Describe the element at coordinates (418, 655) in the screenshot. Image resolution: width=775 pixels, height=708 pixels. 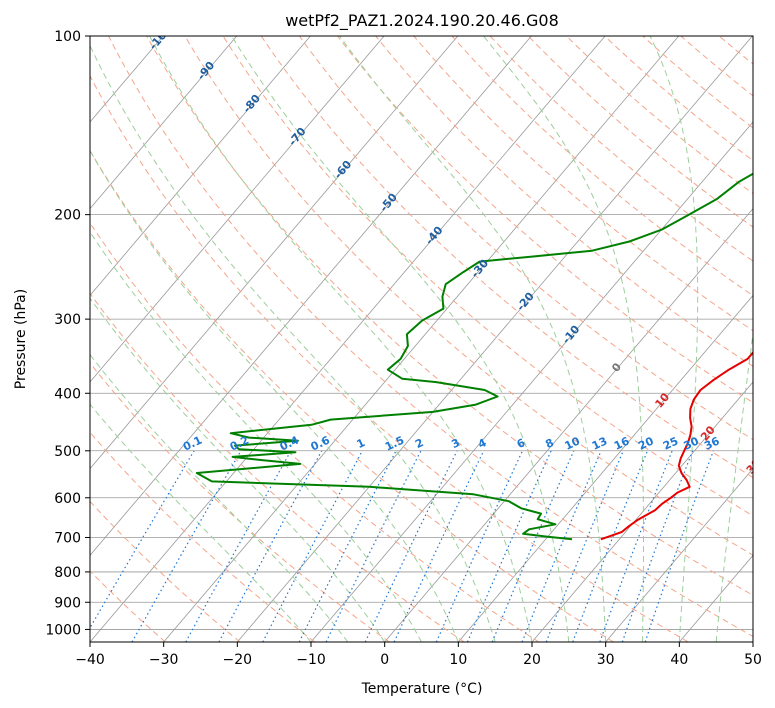
I see `x-axis: −40 −30 −20 −10 0 10 20 30 40 50` at that location.